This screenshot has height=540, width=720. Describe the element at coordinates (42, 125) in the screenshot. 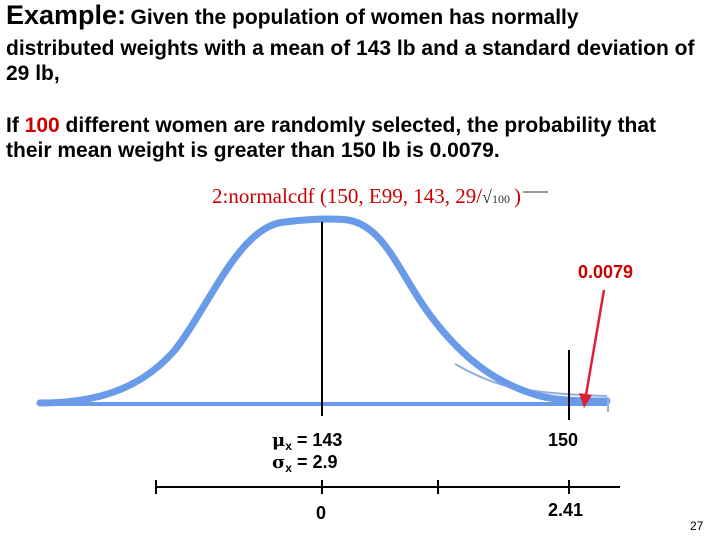

I see `sample-size-number: 100` at that location.